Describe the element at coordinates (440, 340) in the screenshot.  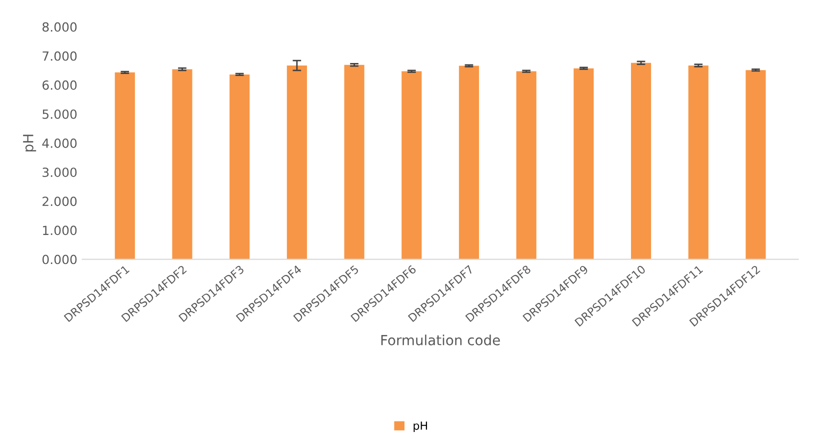
I see `x-axis-title: Formulation code` at that location.